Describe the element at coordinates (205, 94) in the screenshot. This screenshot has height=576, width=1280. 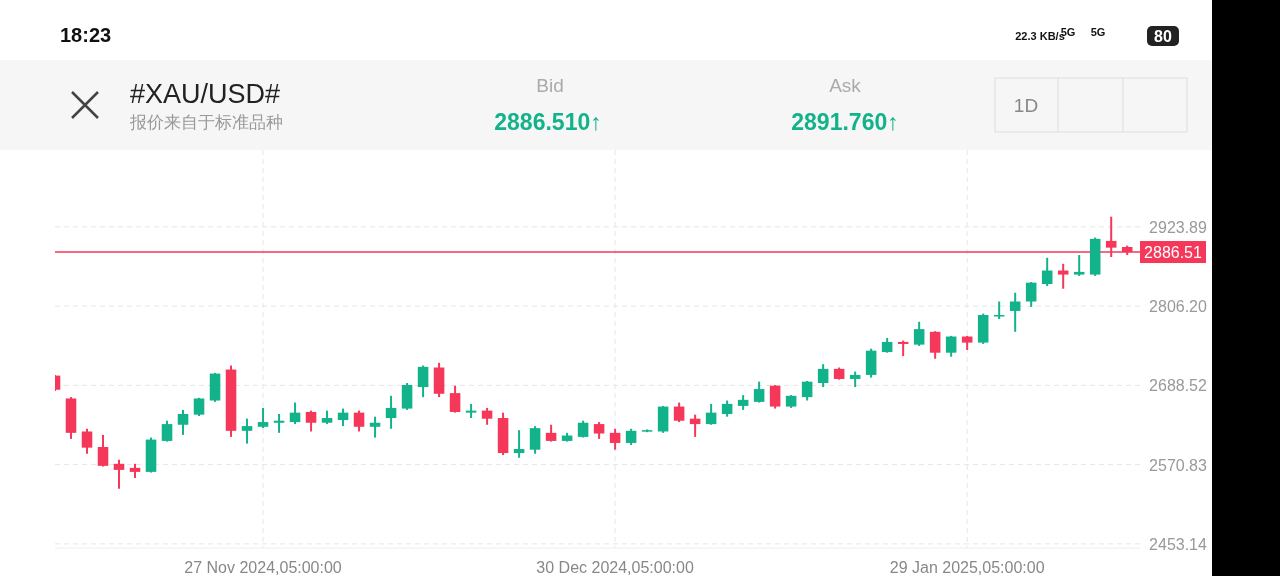
I see `chart-title: #XAU/USD#` at that location.